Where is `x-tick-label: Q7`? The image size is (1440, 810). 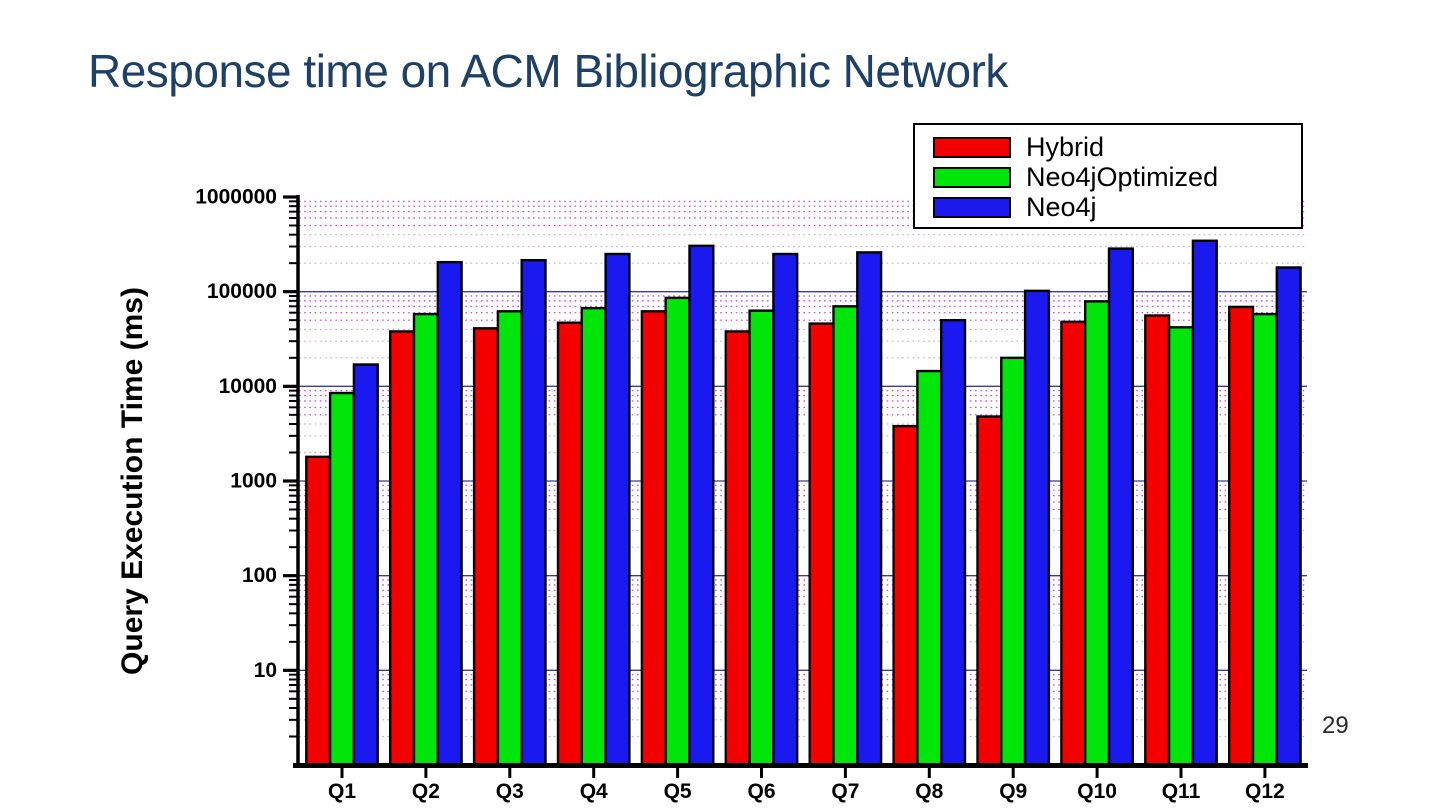
x-tick-label: Q7 is located at coordinates (845, 791).